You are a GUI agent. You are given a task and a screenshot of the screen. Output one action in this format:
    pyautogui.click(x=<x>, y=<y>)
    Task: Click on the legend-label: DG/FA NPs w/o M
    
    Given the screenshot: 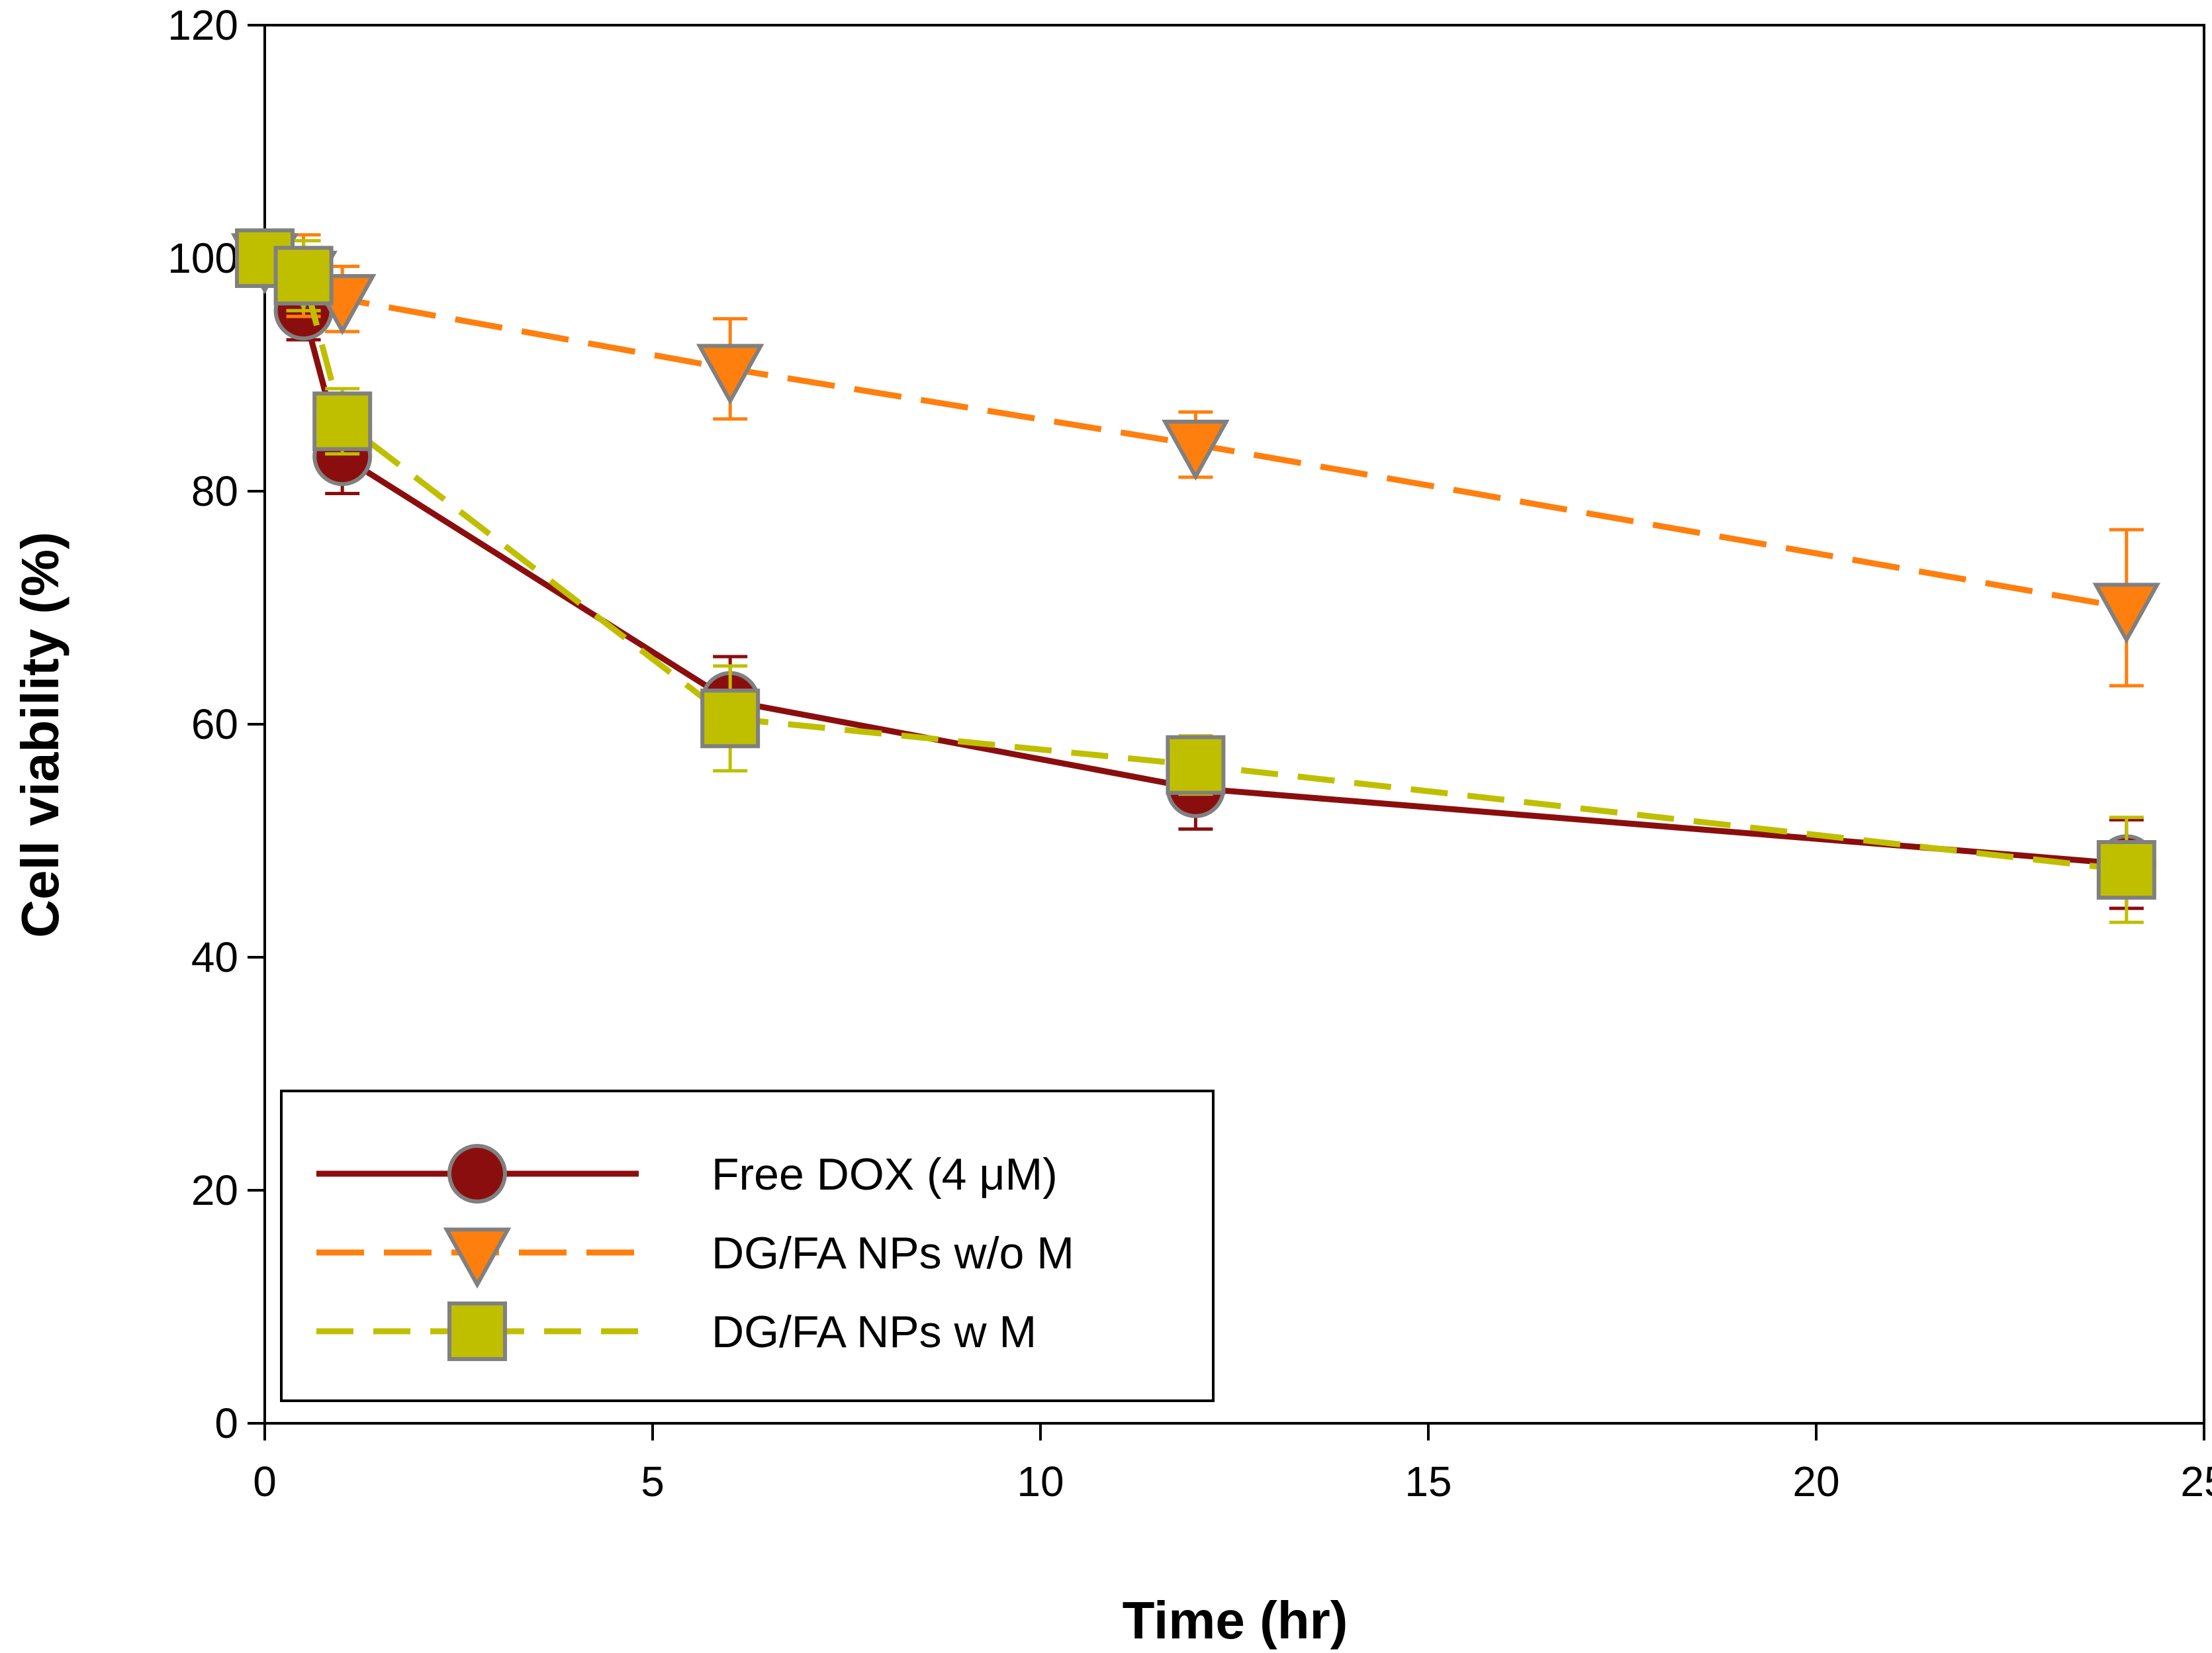 What is the action you would take?
    pyautogui.click(x=893, y=1253)
    